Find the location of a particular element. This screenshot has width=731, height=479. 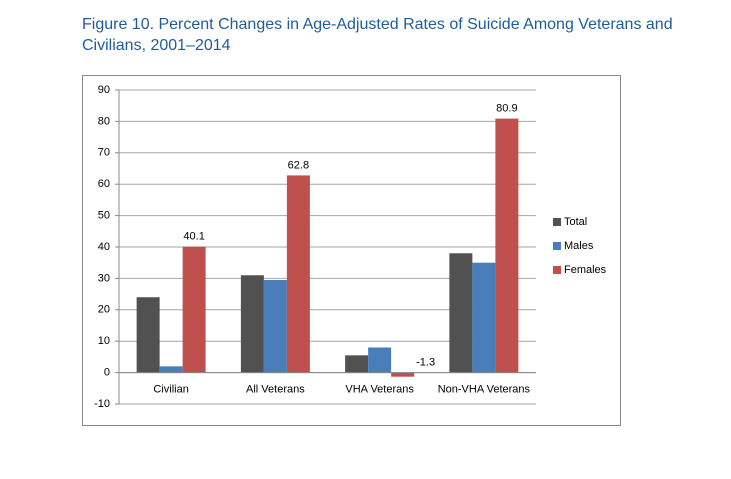

legend-label: Total is located at coordinates (575, 222).